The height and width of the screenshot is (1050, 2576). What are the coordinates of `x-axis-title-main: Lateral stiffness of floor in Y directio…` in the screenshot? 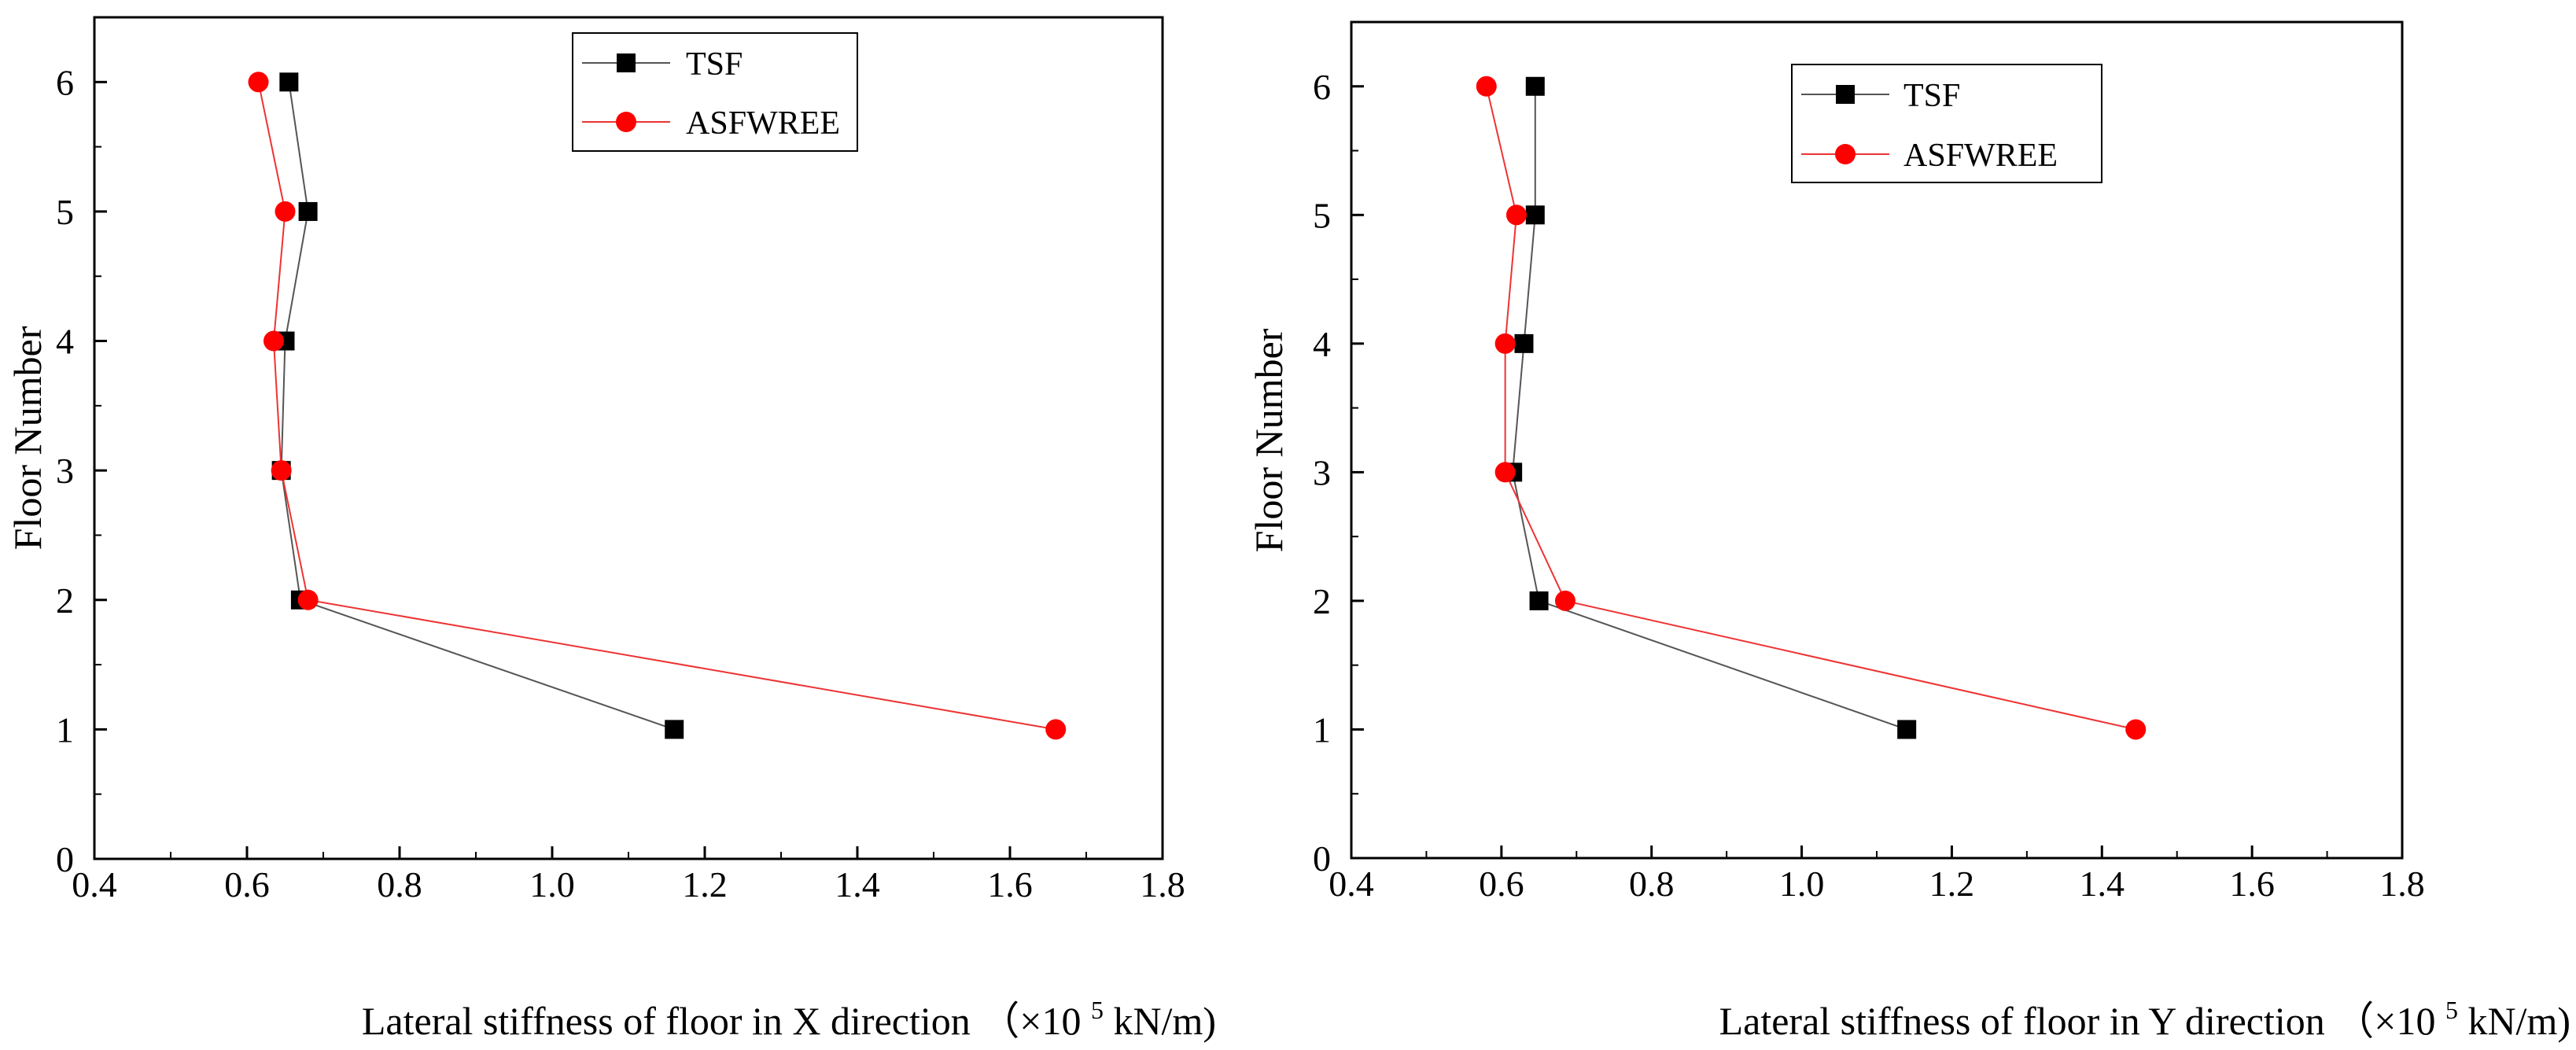 It's located at (2022, 1021).